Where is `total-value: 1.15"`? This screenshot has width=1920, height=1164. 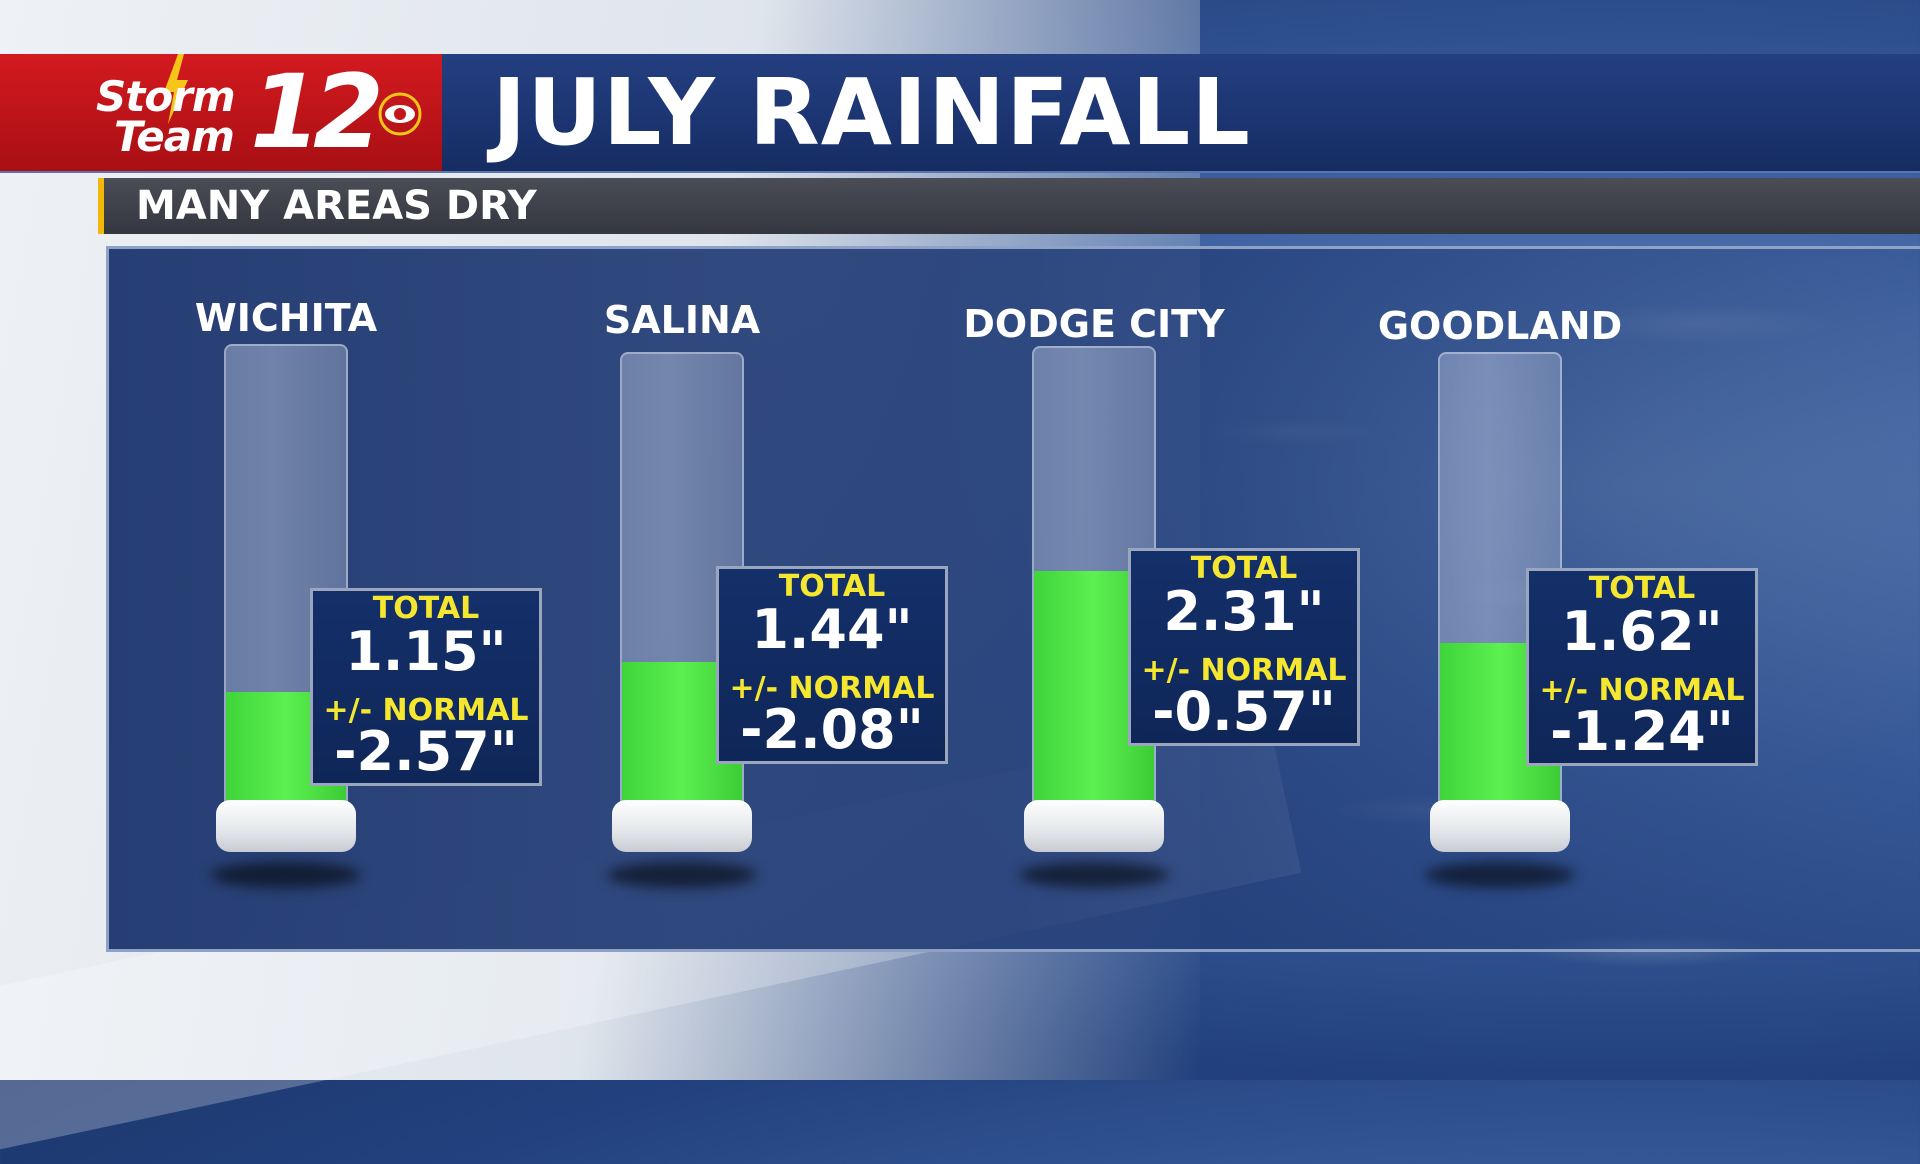
total-value: 1.15" is located at coordinates (426, 651).